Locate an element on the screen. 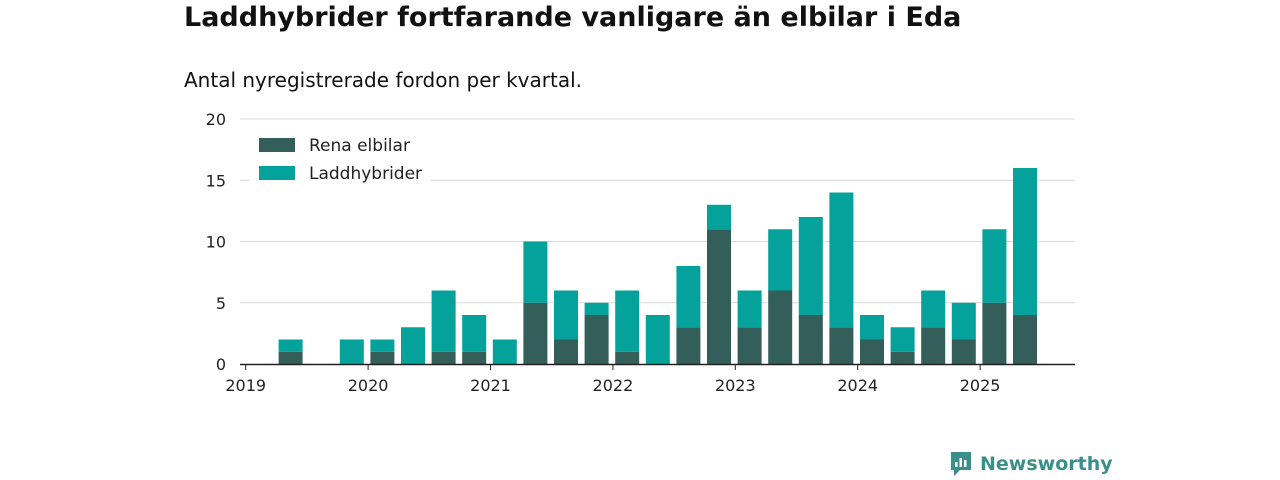 The width and height of the screenshot is (1280, 480). y-tick-label: 0 is located at coordinates (221, 364).